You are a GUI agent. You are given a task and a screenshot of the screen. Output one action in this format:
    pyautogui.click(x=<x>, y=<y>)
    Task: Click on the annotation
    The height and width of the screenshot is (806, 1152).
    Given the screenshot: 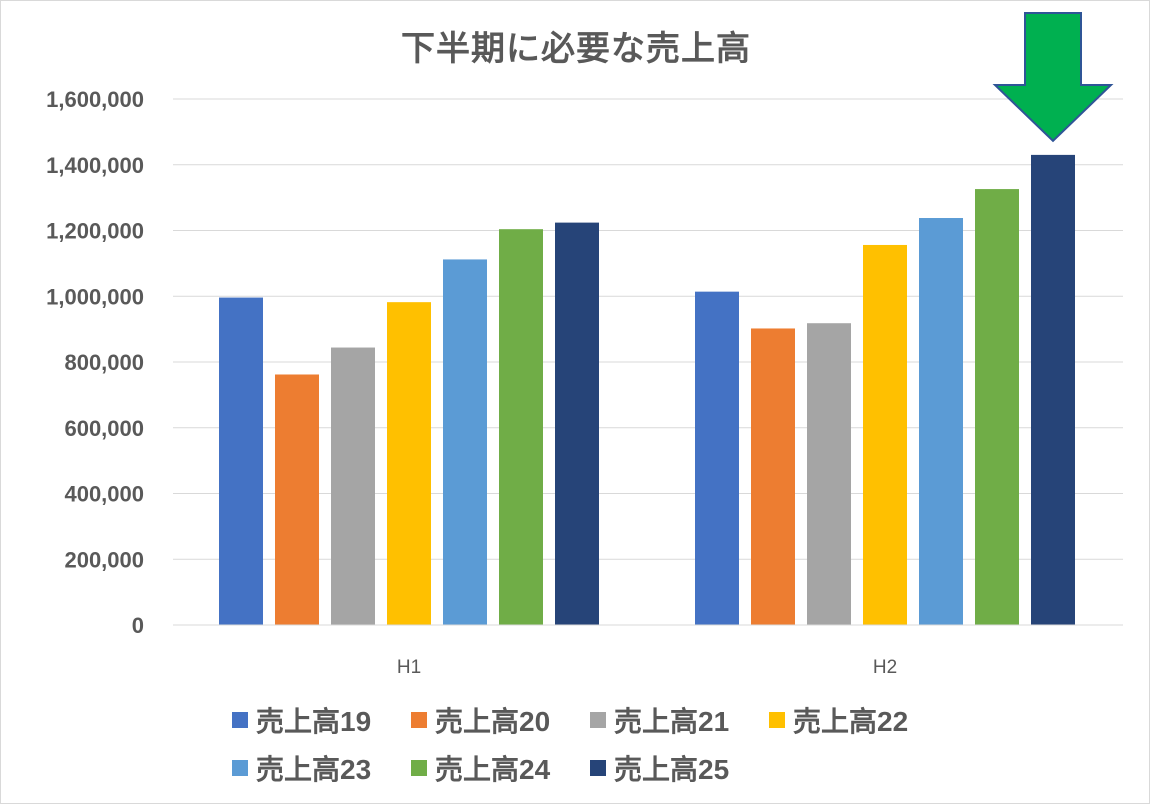 What is the action you would take?
    pyautogui.click(x=1053, y=77)
    